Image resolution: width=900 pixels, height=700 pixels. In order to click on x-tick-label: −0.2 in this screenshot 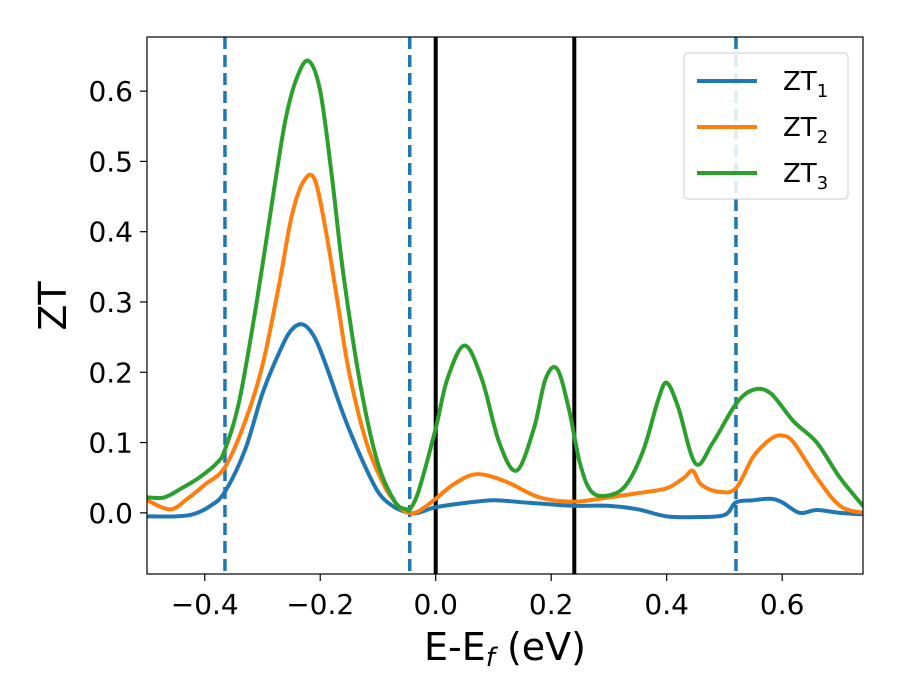, I will do `click(320, 604)`.